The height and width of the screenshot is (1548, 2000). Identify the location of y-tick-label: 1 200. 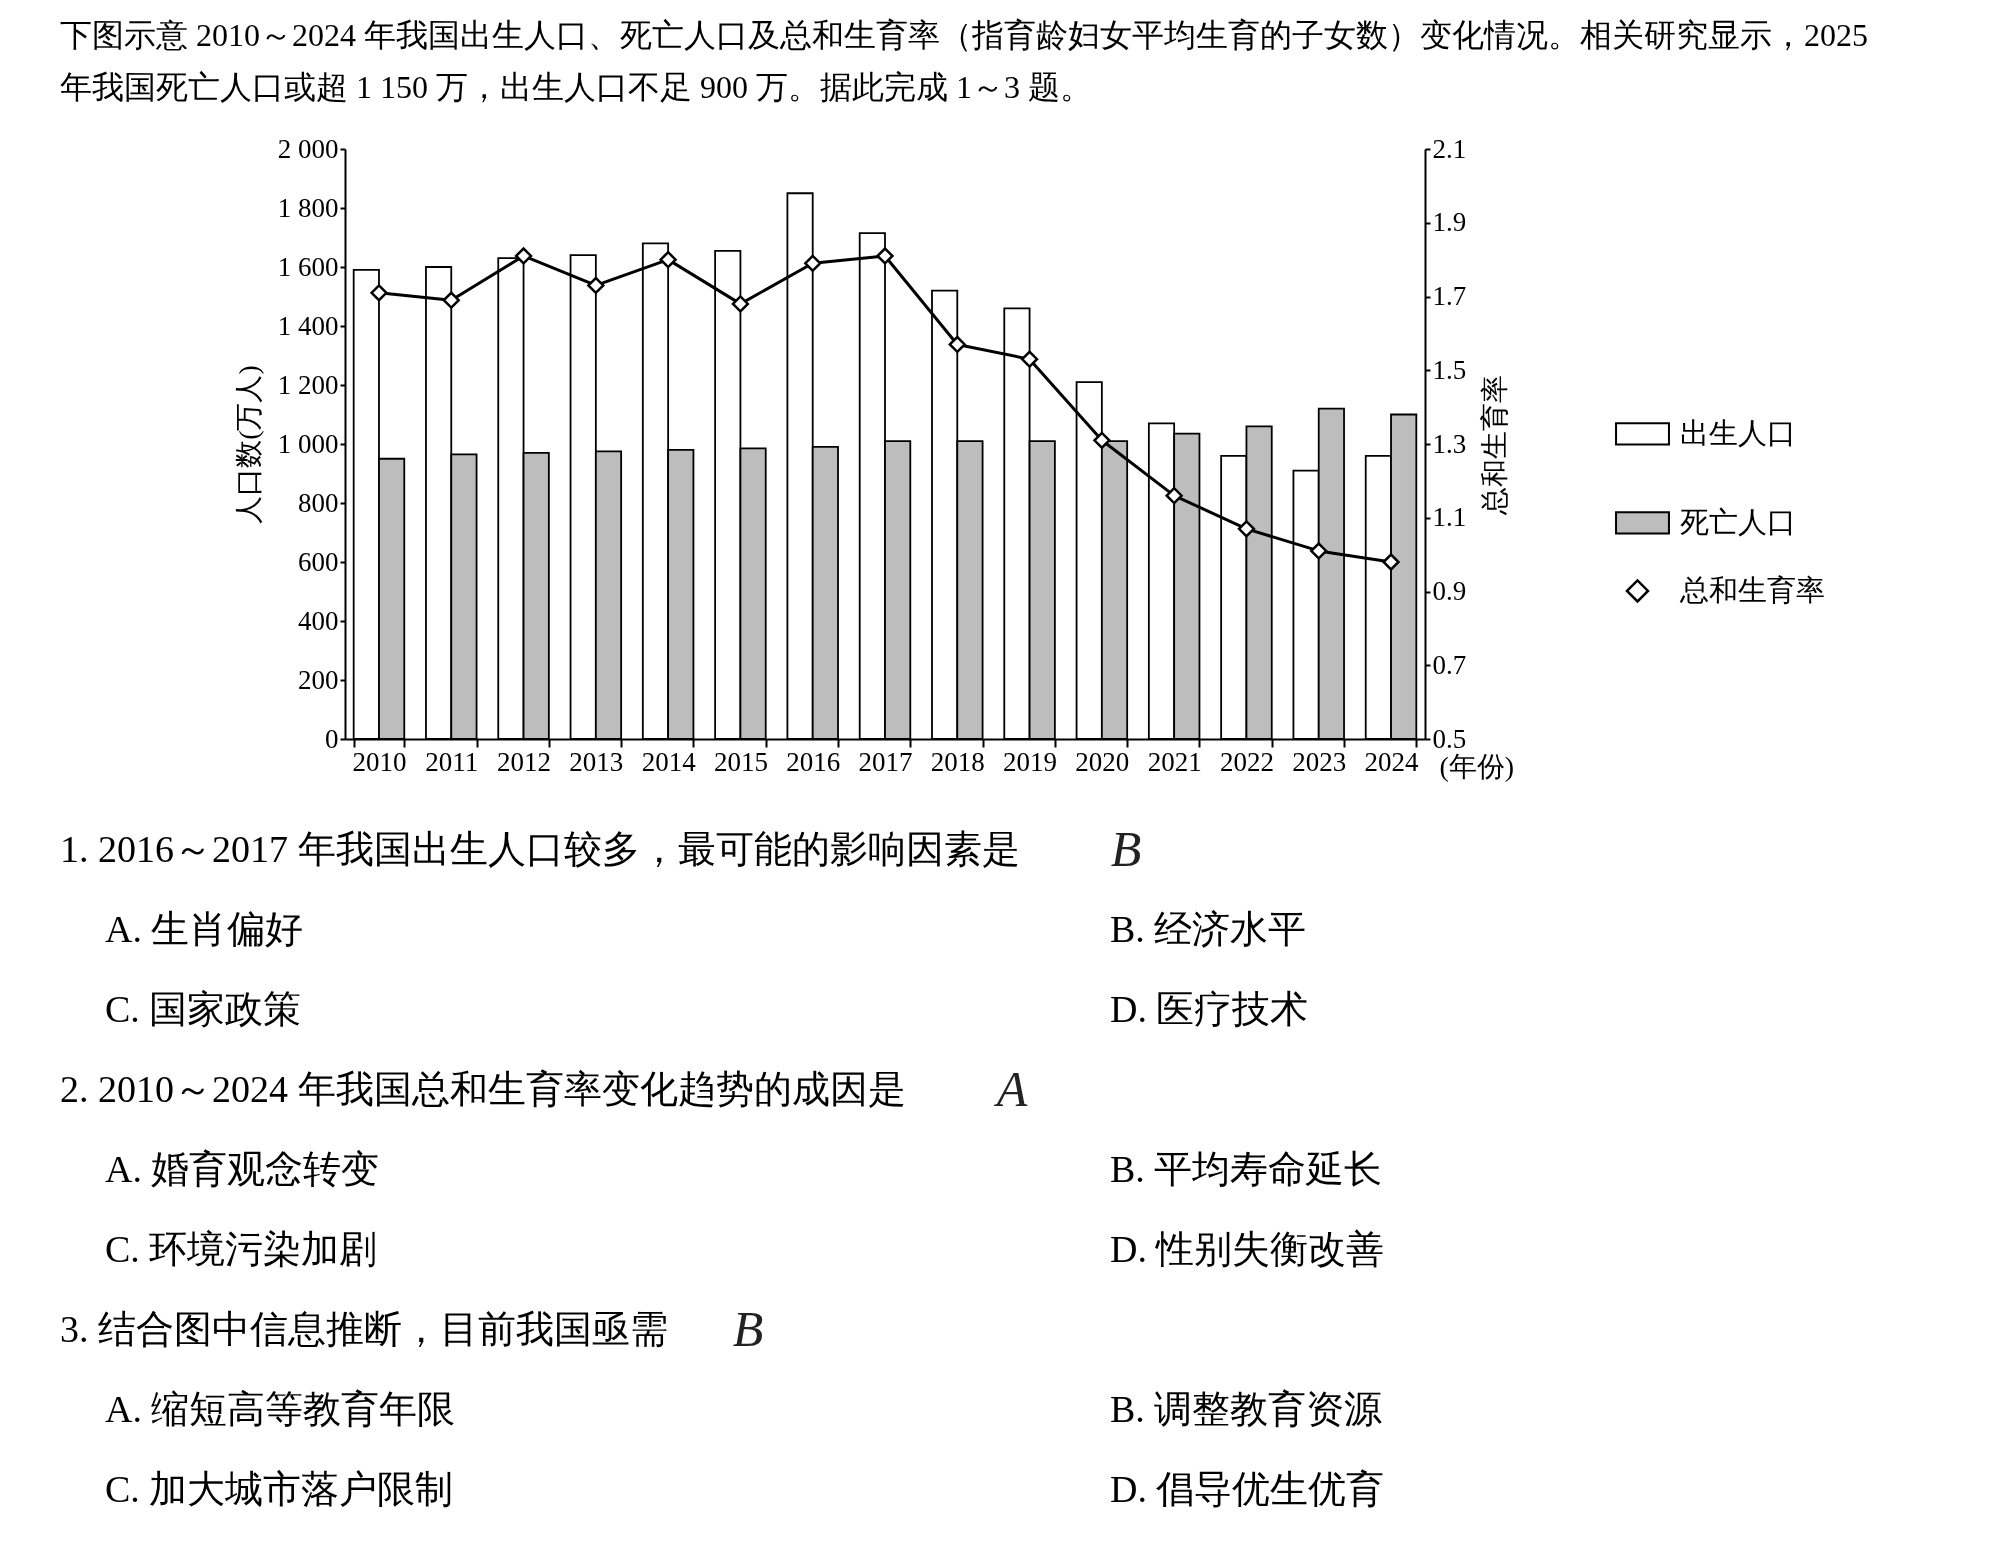
(308, 384).